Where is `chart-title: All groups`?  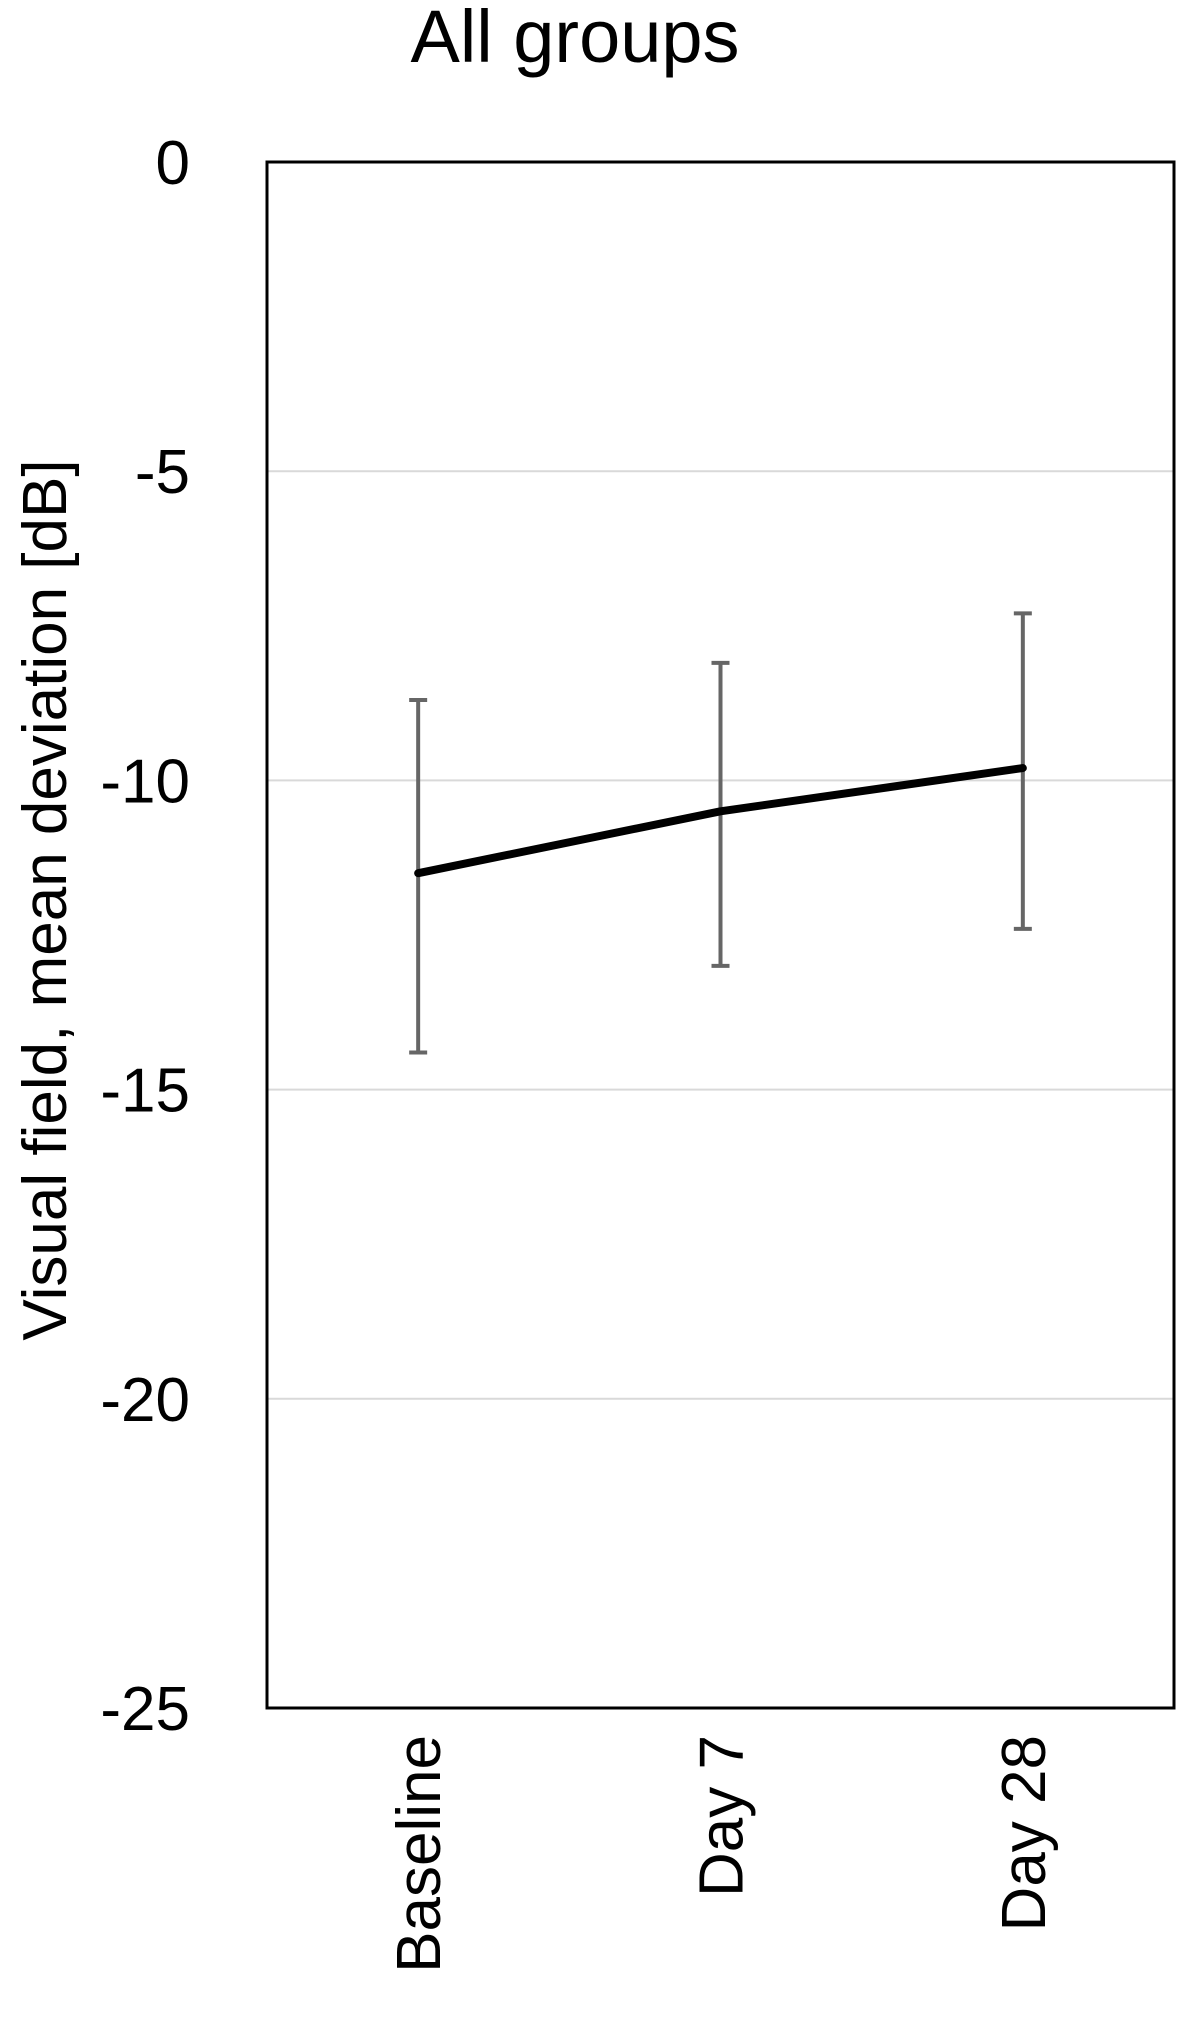 chart-title: All groups is located at coordinates (574, 39).